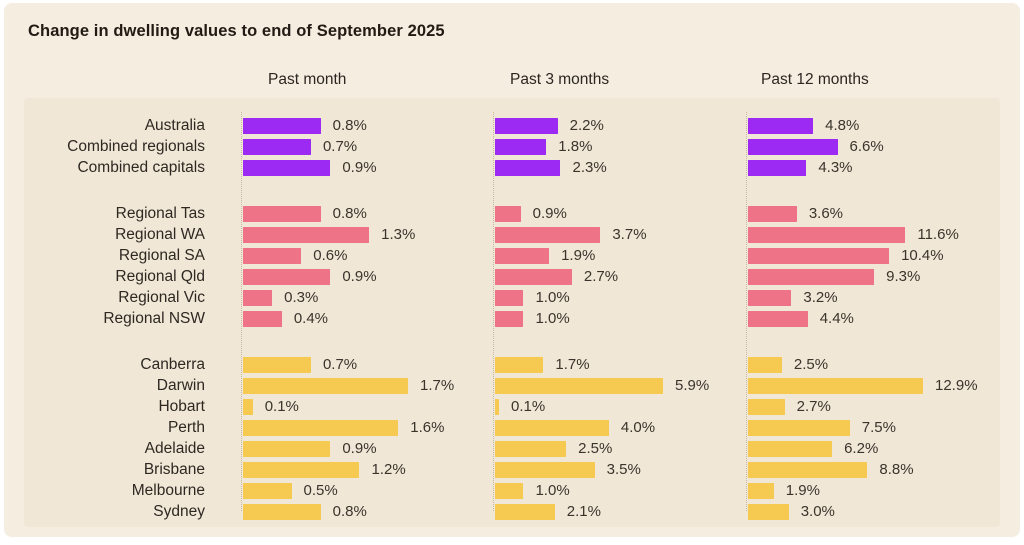 This screenshot has height=545, width=1024. I want to click on category-label: Australia, so click(174, 125).